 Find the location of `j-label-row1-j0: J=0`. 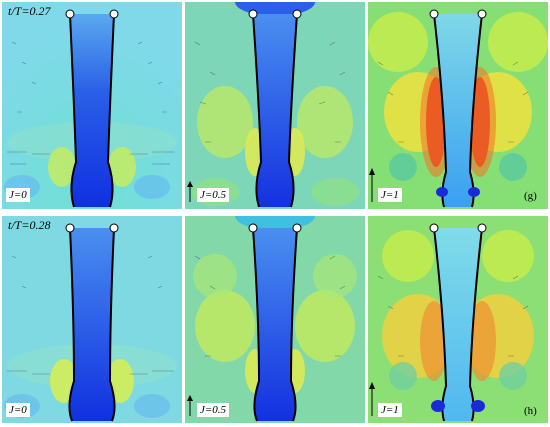

j-label-row1-j0: J=0 is located at coordinates (18, 195).